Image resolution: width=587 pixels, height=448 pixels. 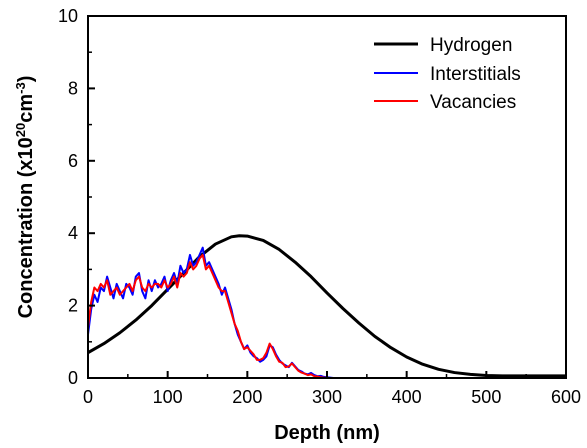 I want to click on y-axis-title-exponent-2: -3, so click(x=20, y=88).